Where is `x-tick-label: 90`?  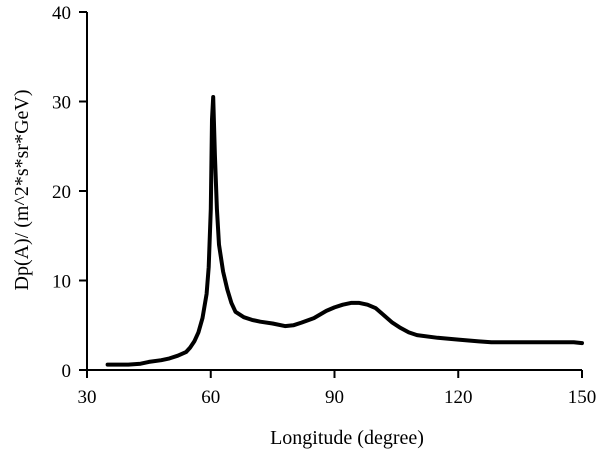
x-tick-label: 90 is located at coordinates (334, 397).